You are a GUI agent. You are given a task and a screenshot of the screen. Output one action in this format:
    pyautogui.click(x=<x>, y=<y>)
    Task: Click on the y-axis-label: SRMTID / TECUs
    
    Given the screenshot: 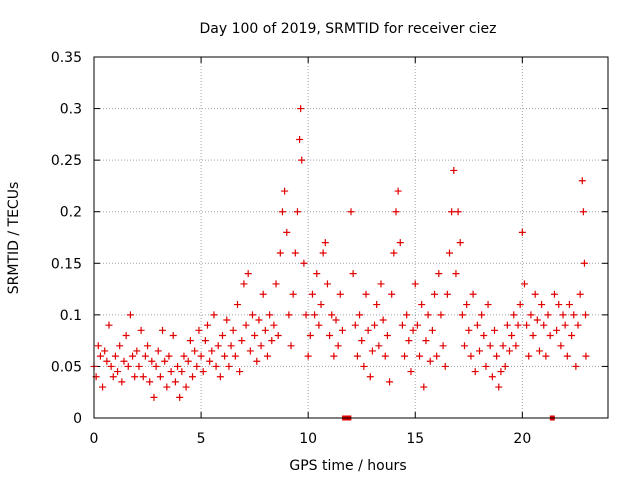 What is the action you would take?
    pyautogui.click(x=14, y=238)
    